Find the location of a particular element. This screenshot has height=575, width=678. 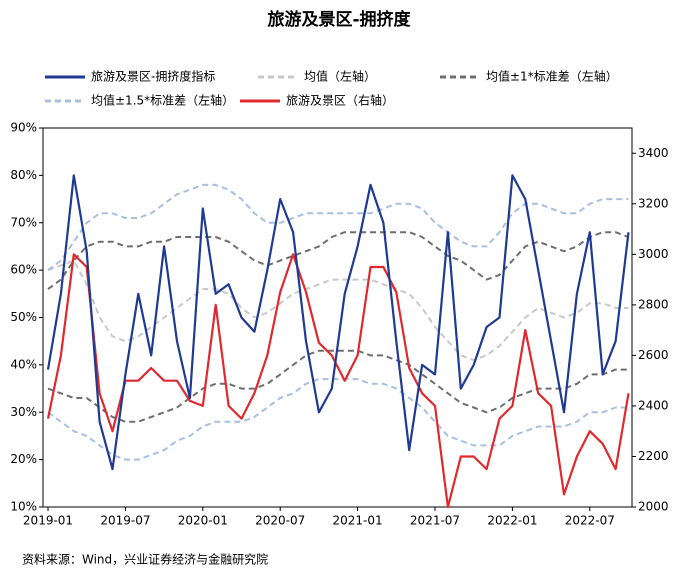

x-tick-label: 2020-01 is located at coordinates (203, 521).